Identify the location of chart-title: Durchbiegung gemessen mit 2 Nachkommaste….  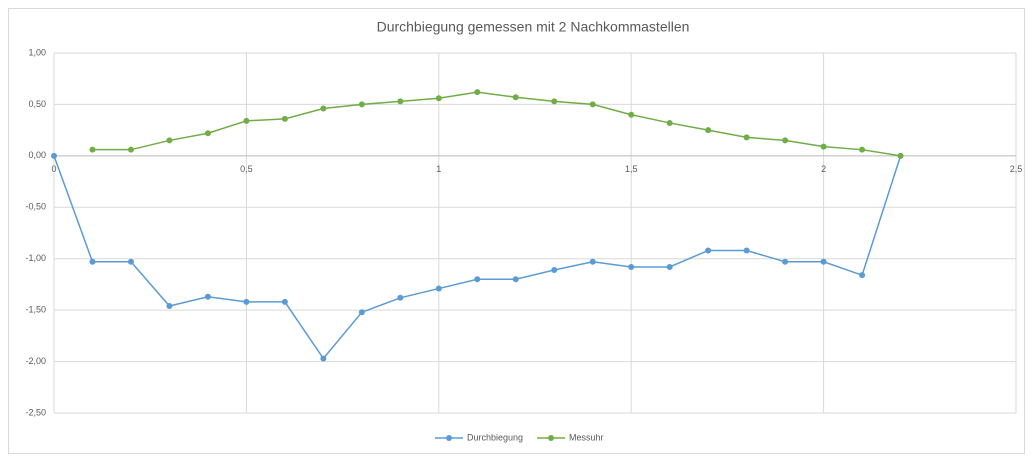
(533, 27).